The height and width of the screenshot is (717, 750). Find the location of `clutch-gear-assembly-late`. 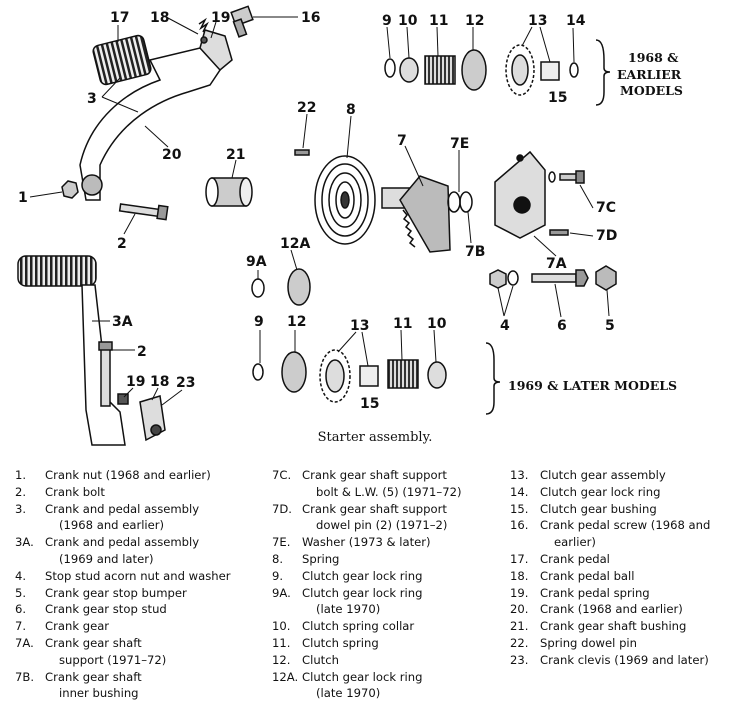

clutch-gear-assembly-late is located at coordinates (335, 376).